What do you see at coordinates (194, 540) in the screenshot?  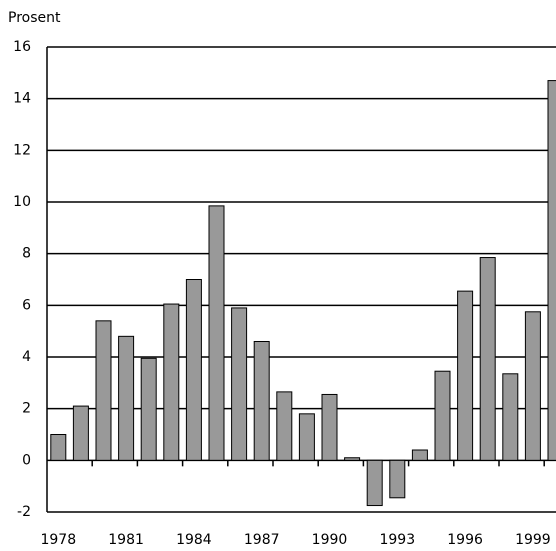 I see `x-tick-label: 1984` at bounding box center [194, 540].